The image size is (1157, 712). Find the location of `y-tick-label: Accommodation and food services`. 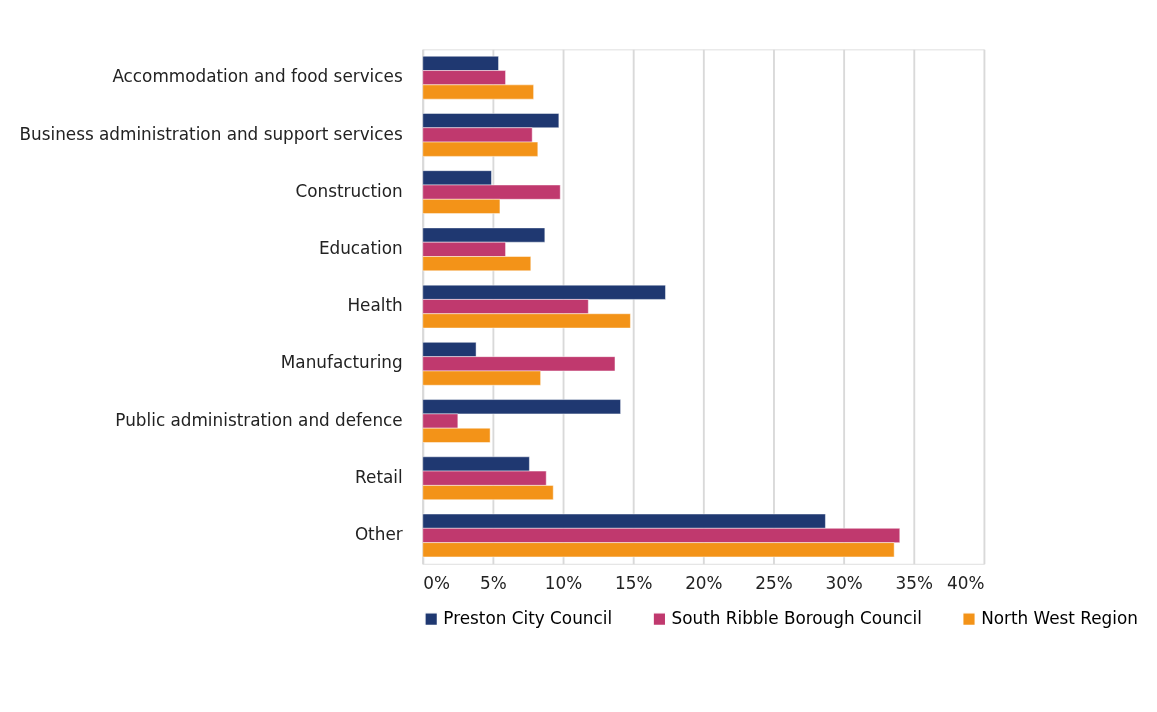

y-tick-label: Accommodation and food services is located at coordinates (257, 76).